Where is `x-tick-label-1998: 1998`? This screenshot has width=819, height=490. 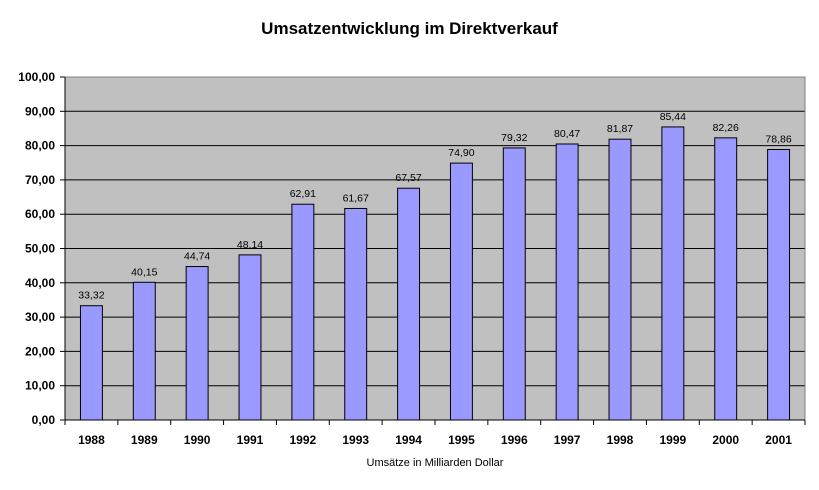
x-tick-label-1998: 1998 is located at coordinates (620, 440).